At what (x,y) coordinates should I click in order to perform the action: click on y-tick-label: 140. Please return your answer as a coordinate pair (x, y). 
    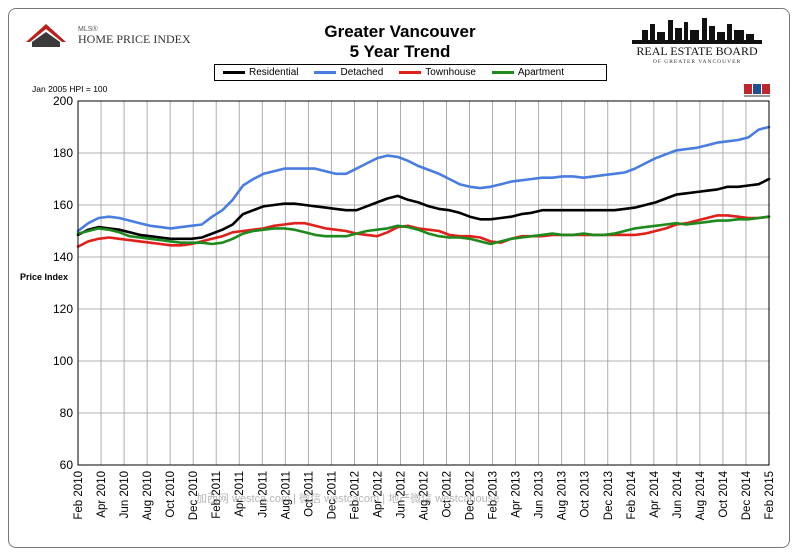
    Looking at the image, I should click on (63, 257).